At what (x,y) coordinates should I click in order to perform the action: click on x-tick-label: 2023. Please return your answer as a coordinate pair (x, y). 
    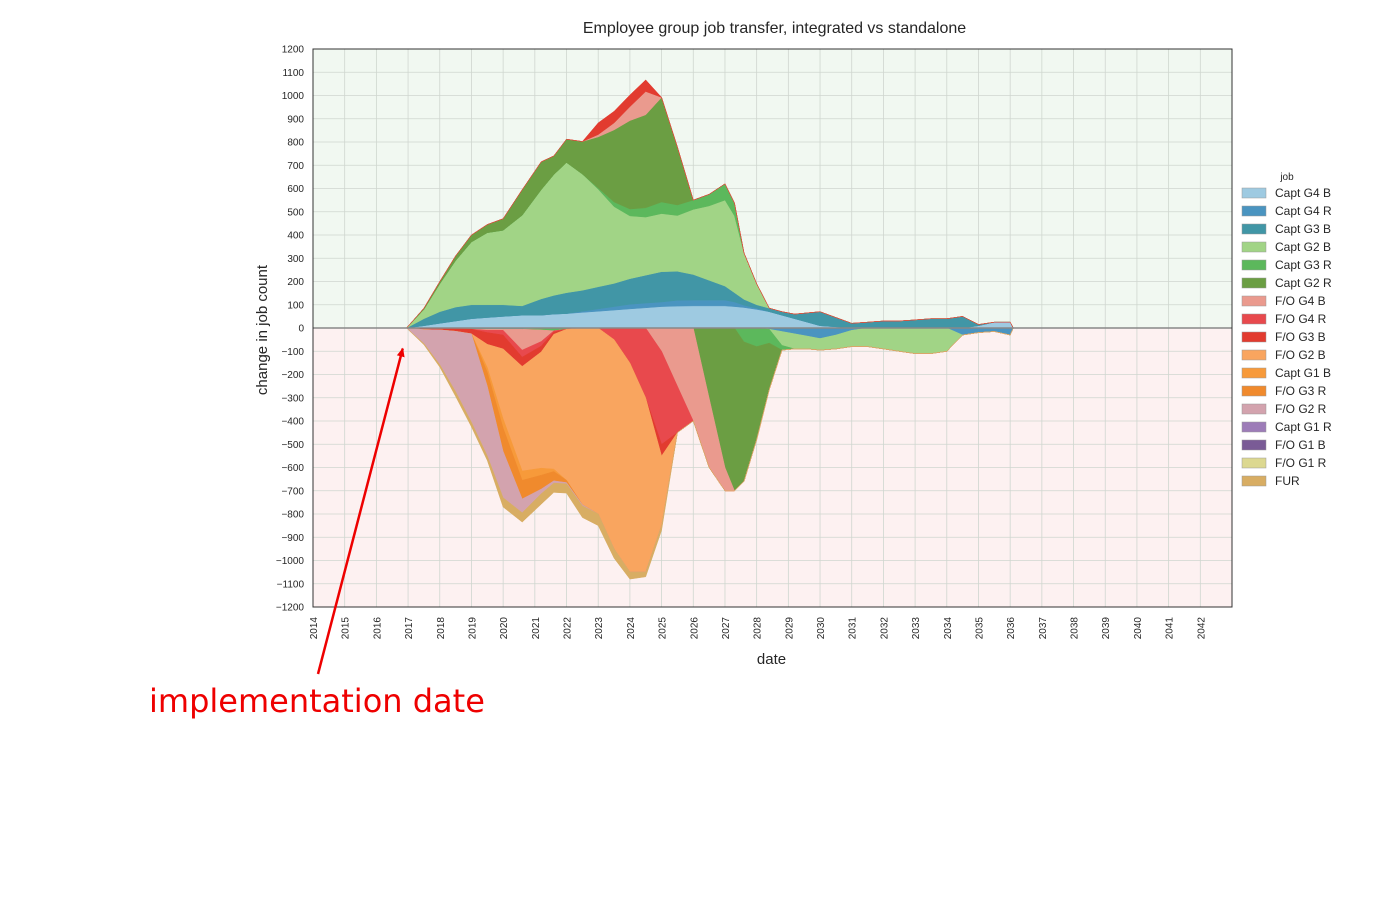
    Looking at the image, I should click on (599, 628).